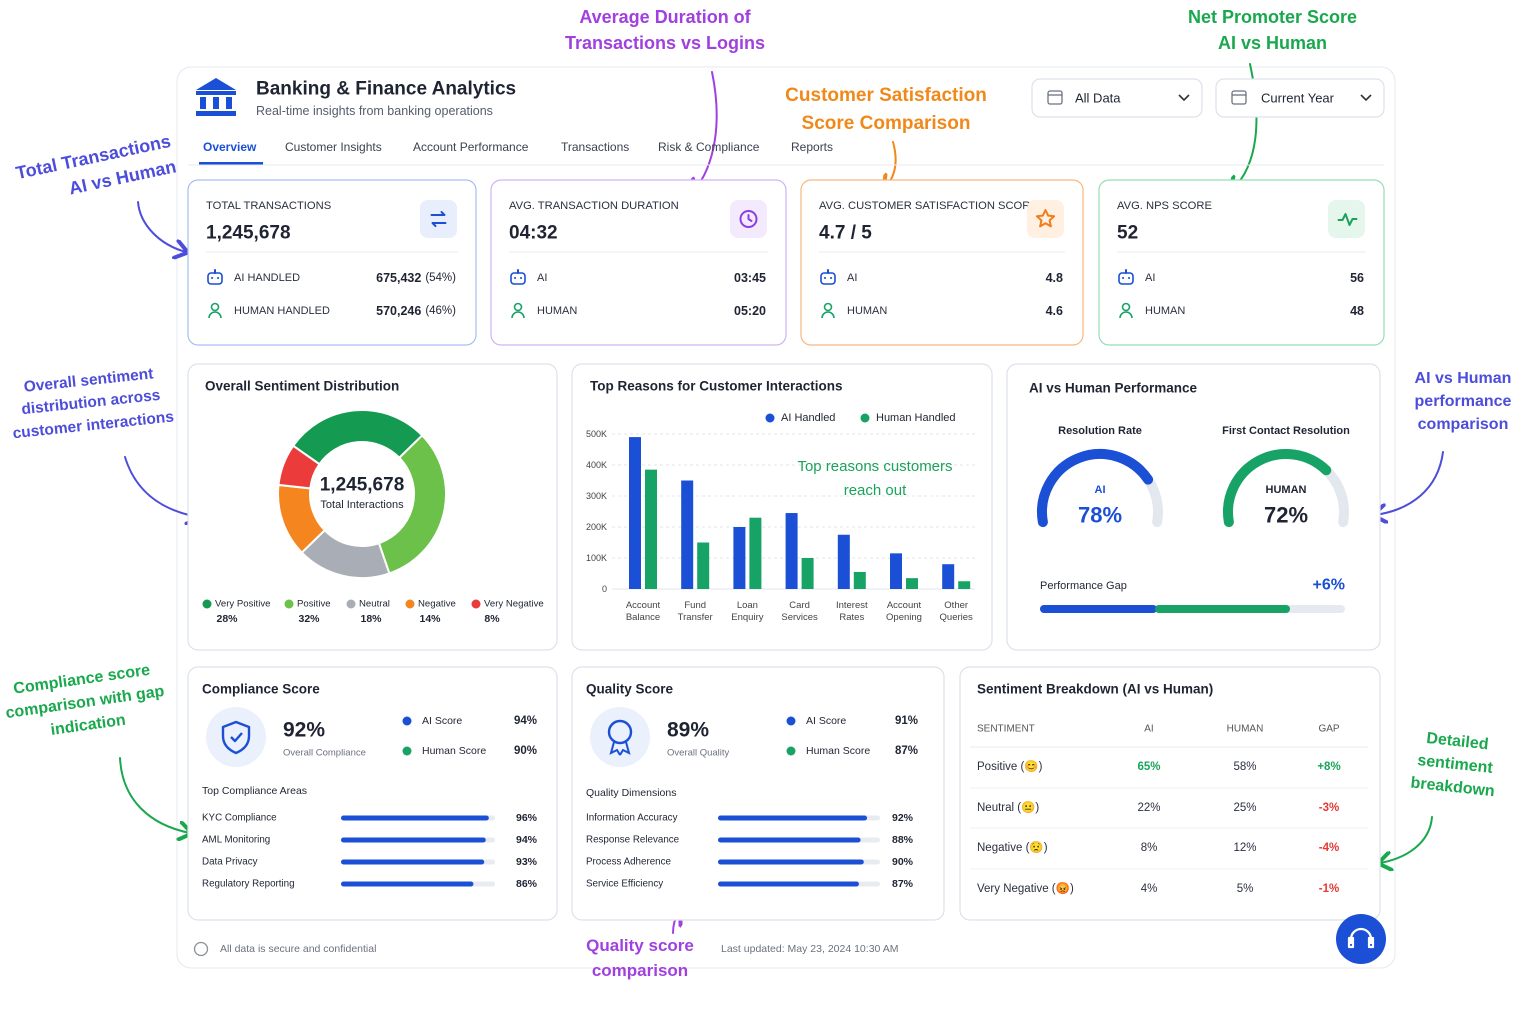 This screenshot has width=1531, height=1027. I want to click on gap-bar, so click(1098, 609).